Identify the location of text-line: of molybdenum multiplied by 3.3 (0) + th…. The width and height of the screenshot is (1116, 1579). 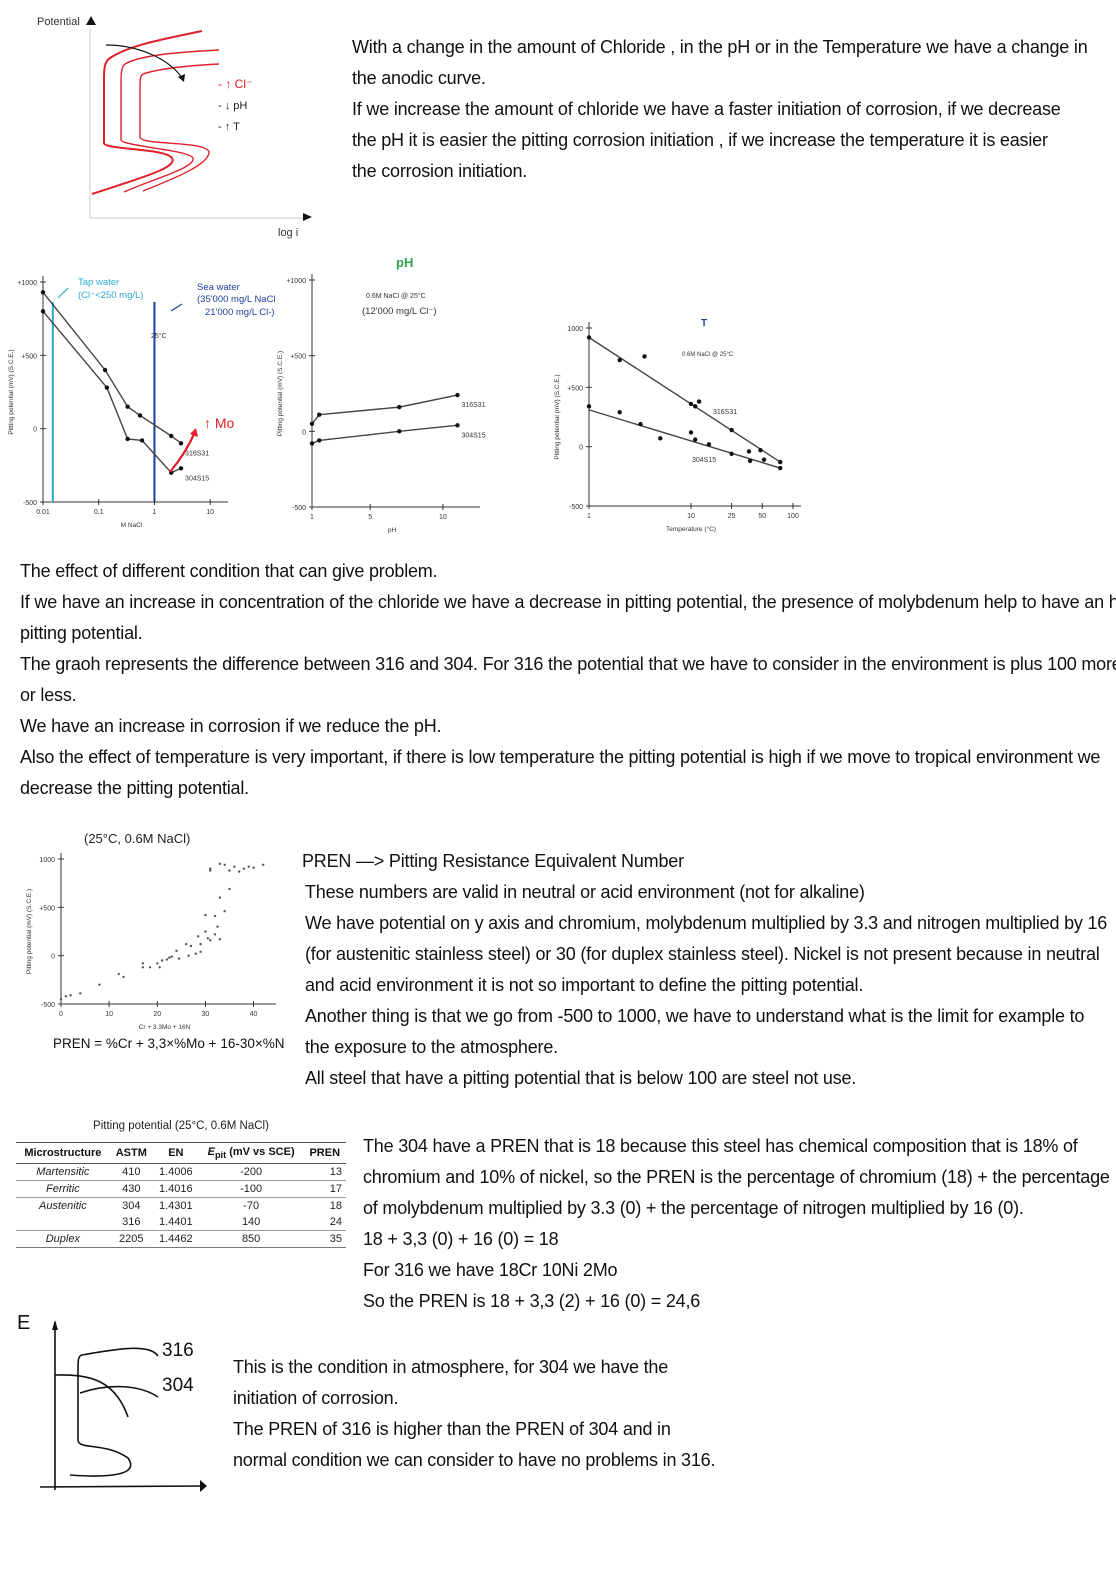
(693, 1208).